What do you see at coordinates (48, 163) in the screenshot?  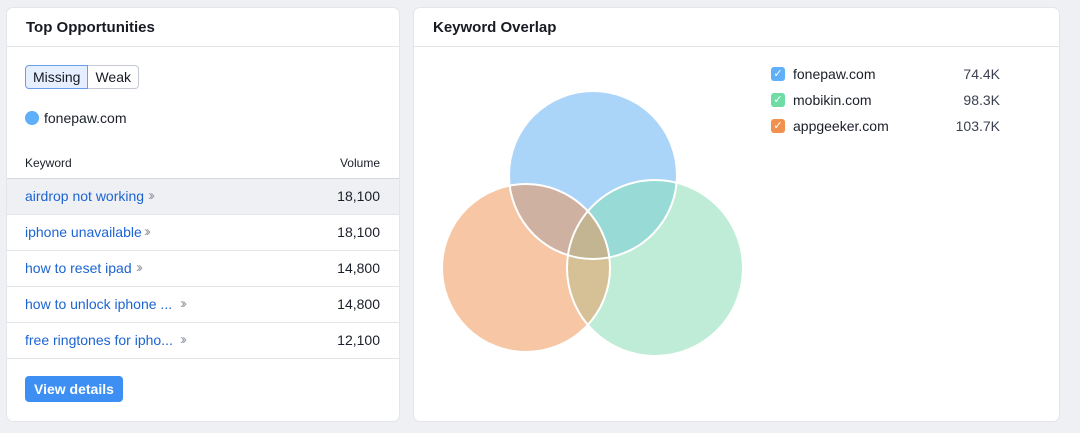 I see `keyword-column-header: Keyword` at bounding box center [48, 163].